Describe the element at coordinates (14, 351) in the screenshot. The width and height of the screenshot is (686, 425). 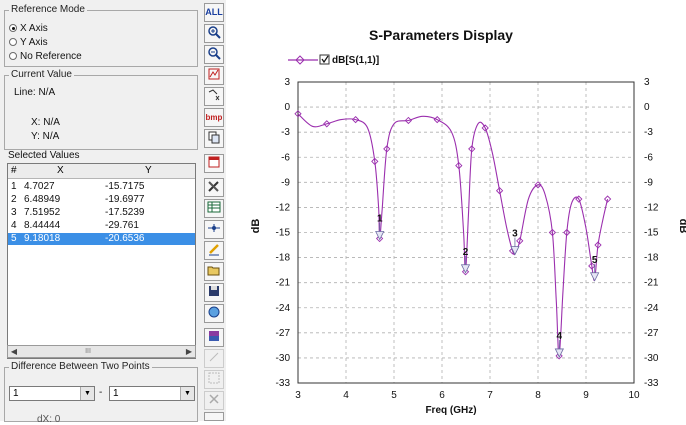
I see `scroll-left-icon: ◀` at that location.